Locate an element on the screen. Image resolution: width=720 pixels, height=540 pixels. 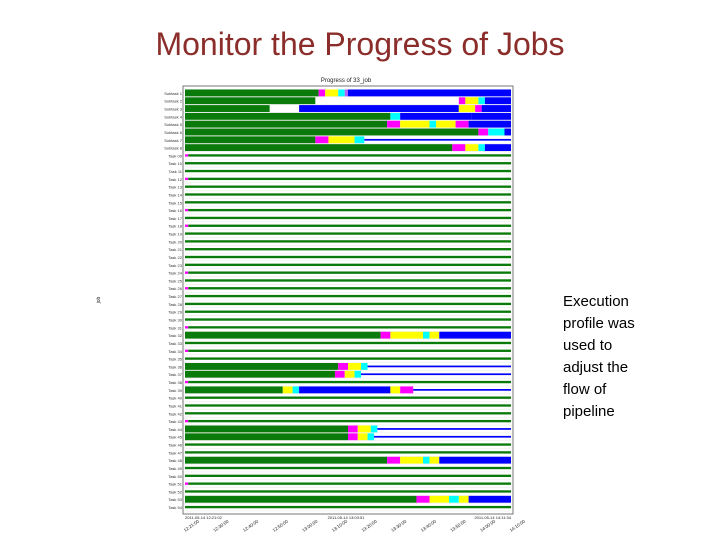
x-tick-label: 12:21:00 is located at coordinates (192, 525).